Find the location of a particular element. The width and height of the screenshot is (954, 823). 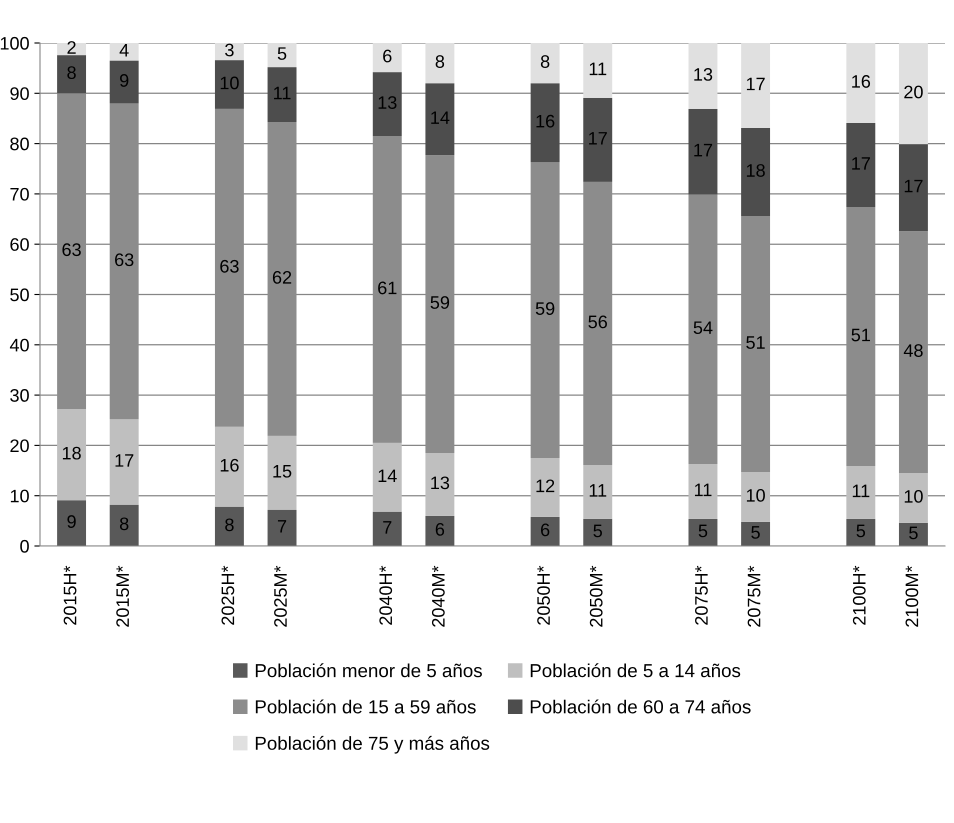

data-label: 56 is located at coordinates (597, 321).